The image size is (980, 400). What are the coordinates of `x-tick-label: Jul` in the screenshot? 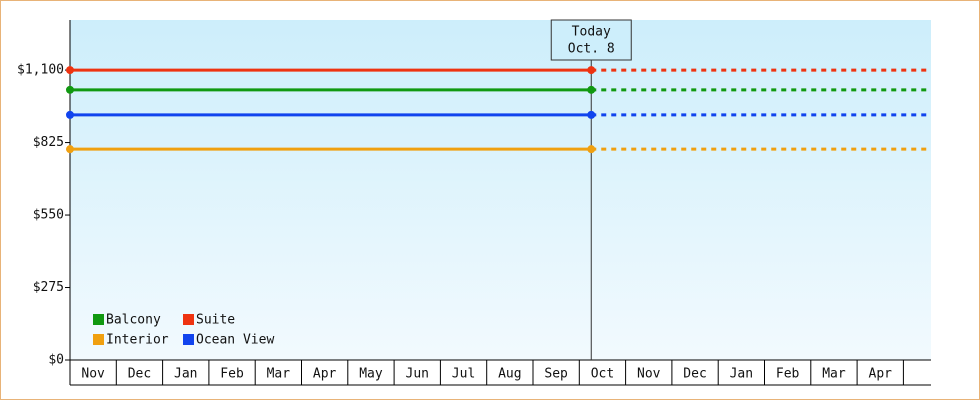 It's located at (463, 374).